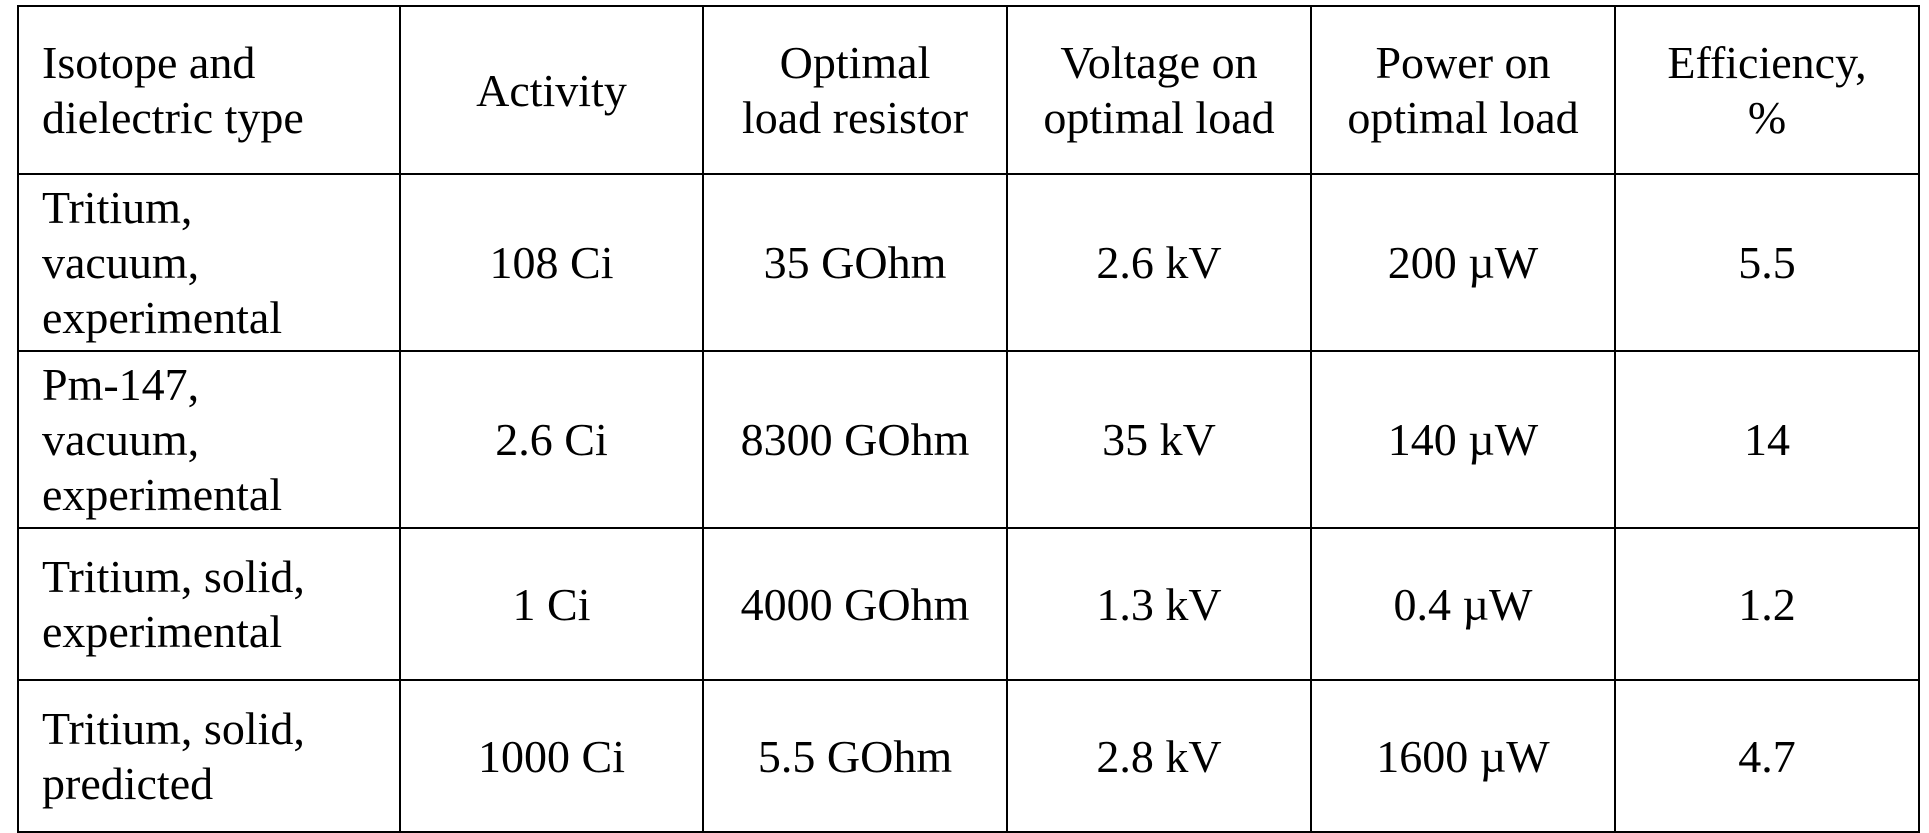  I want to click on cell-voltage: 2.6 kV, so click(1159, 262).